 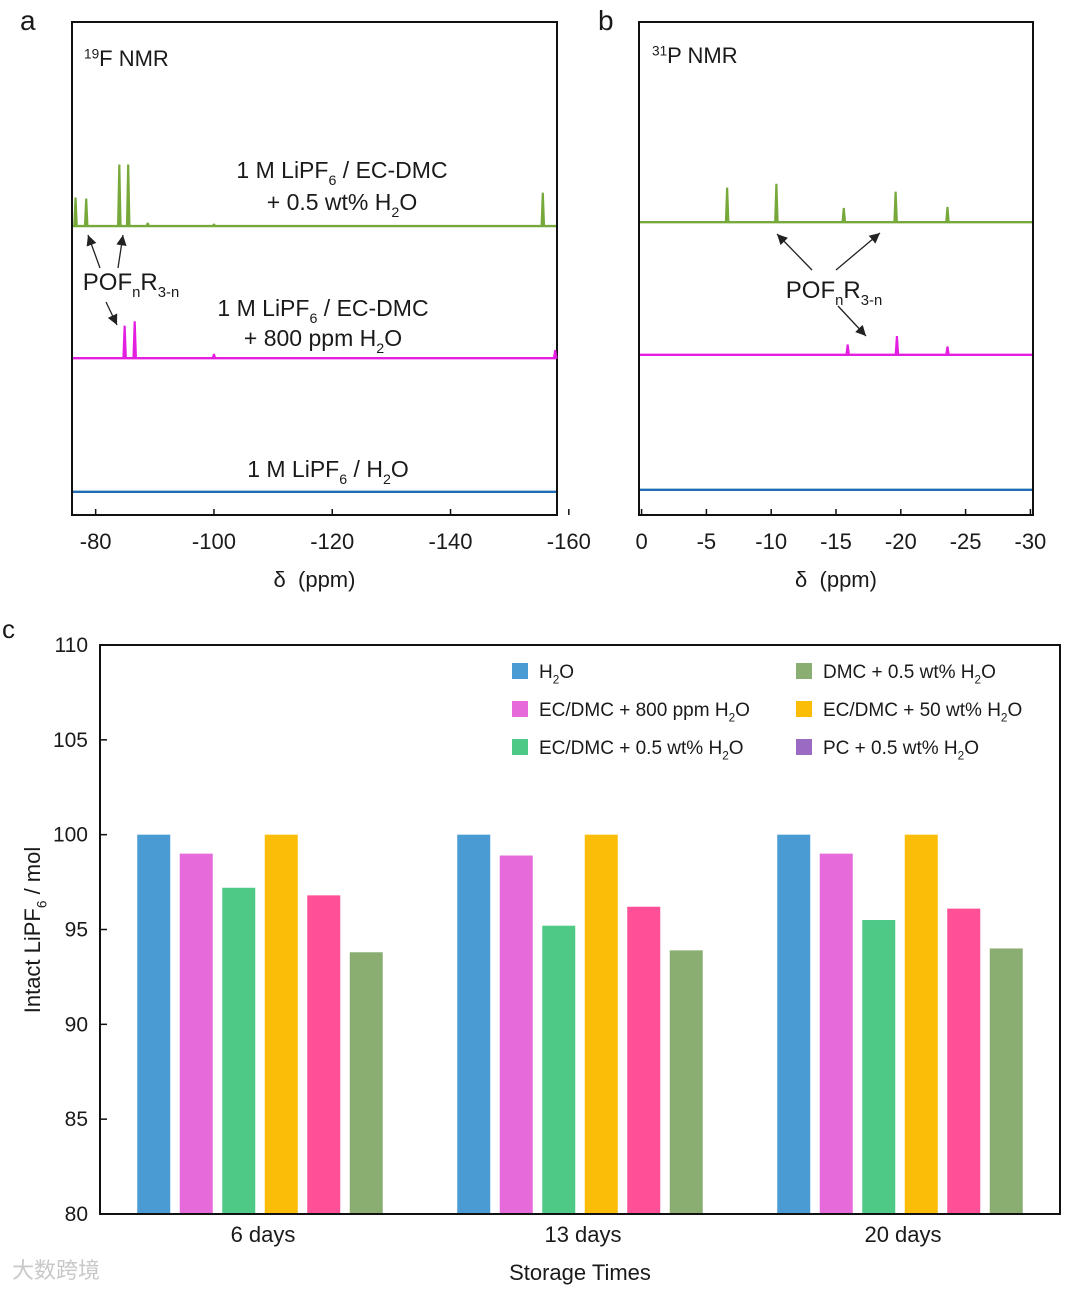 I want to click on x-tick-label: -30, so click(x=1031, y=541).